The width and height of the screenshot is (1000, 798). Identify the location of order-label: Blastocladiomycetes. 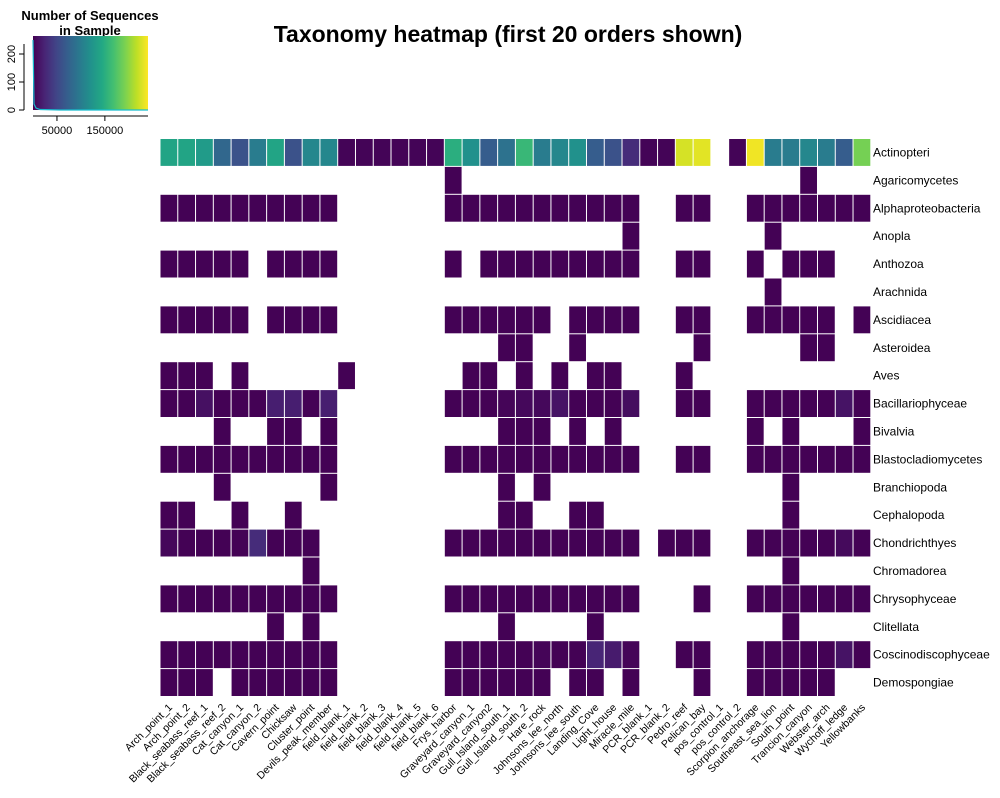
(927, 459).